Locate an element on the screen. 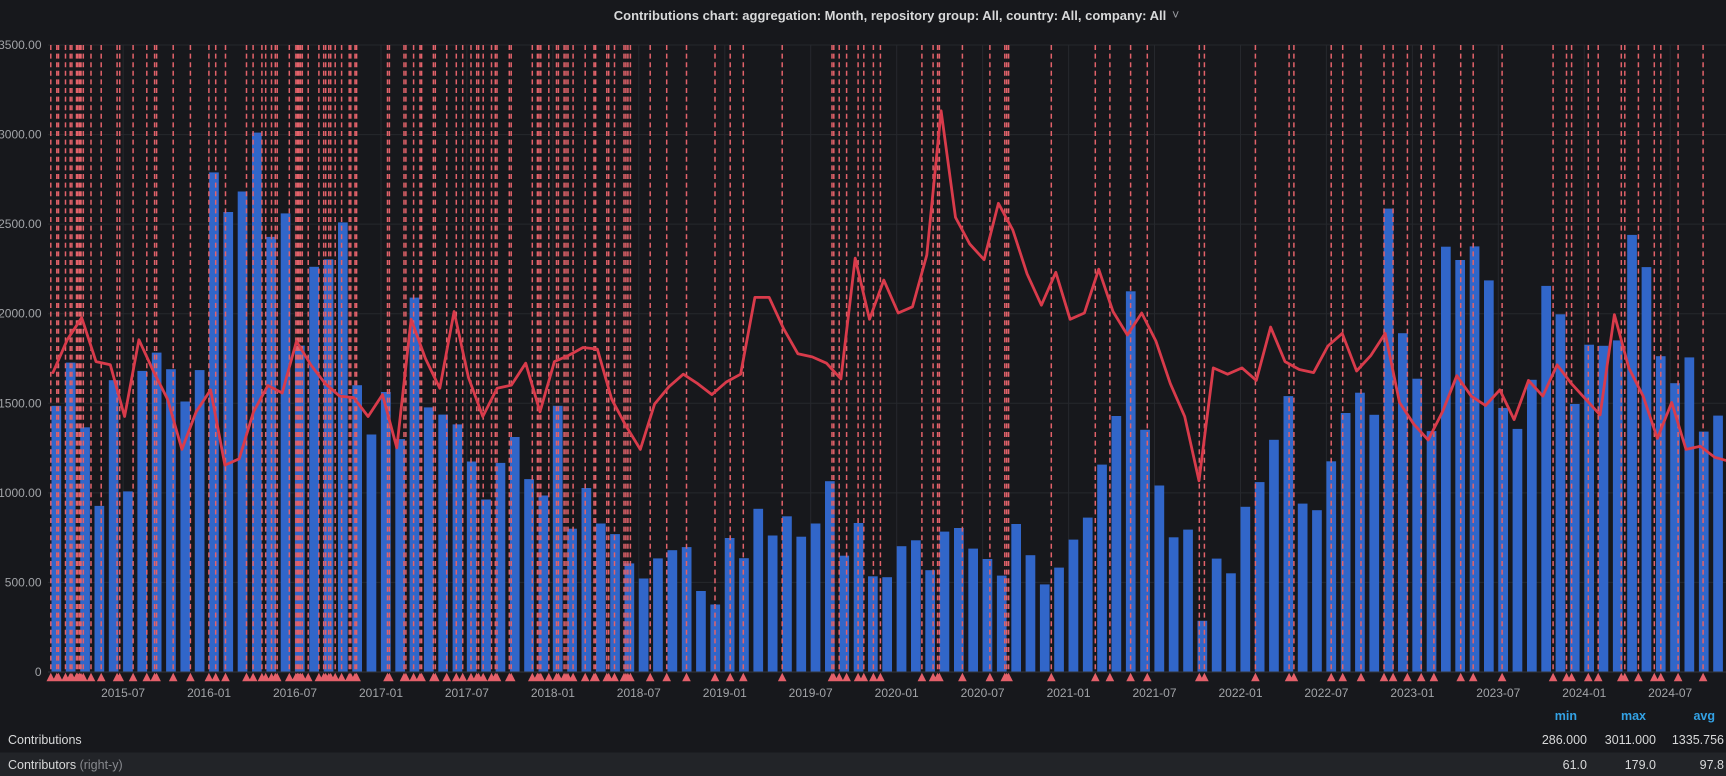  svg-text: 3011.000 is located at coordinates (1630, 740).